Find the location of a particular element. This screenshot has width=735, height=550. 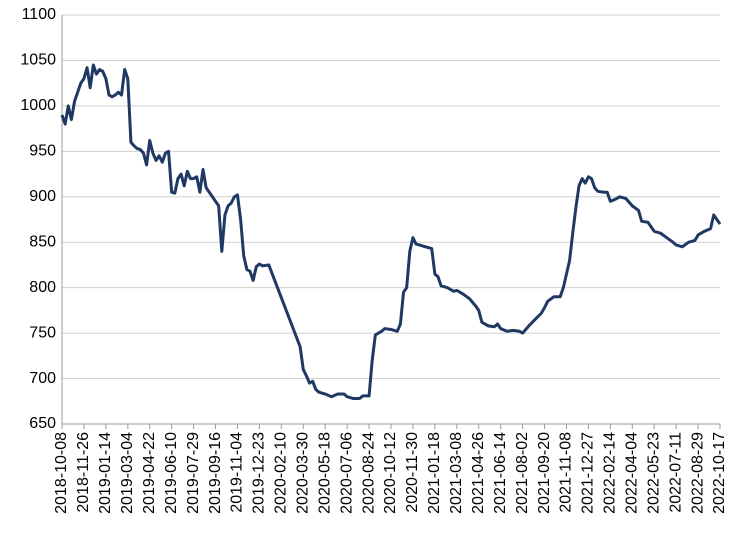

x-tick-label: 2021-03-08 is located at coordinates (456, 473).